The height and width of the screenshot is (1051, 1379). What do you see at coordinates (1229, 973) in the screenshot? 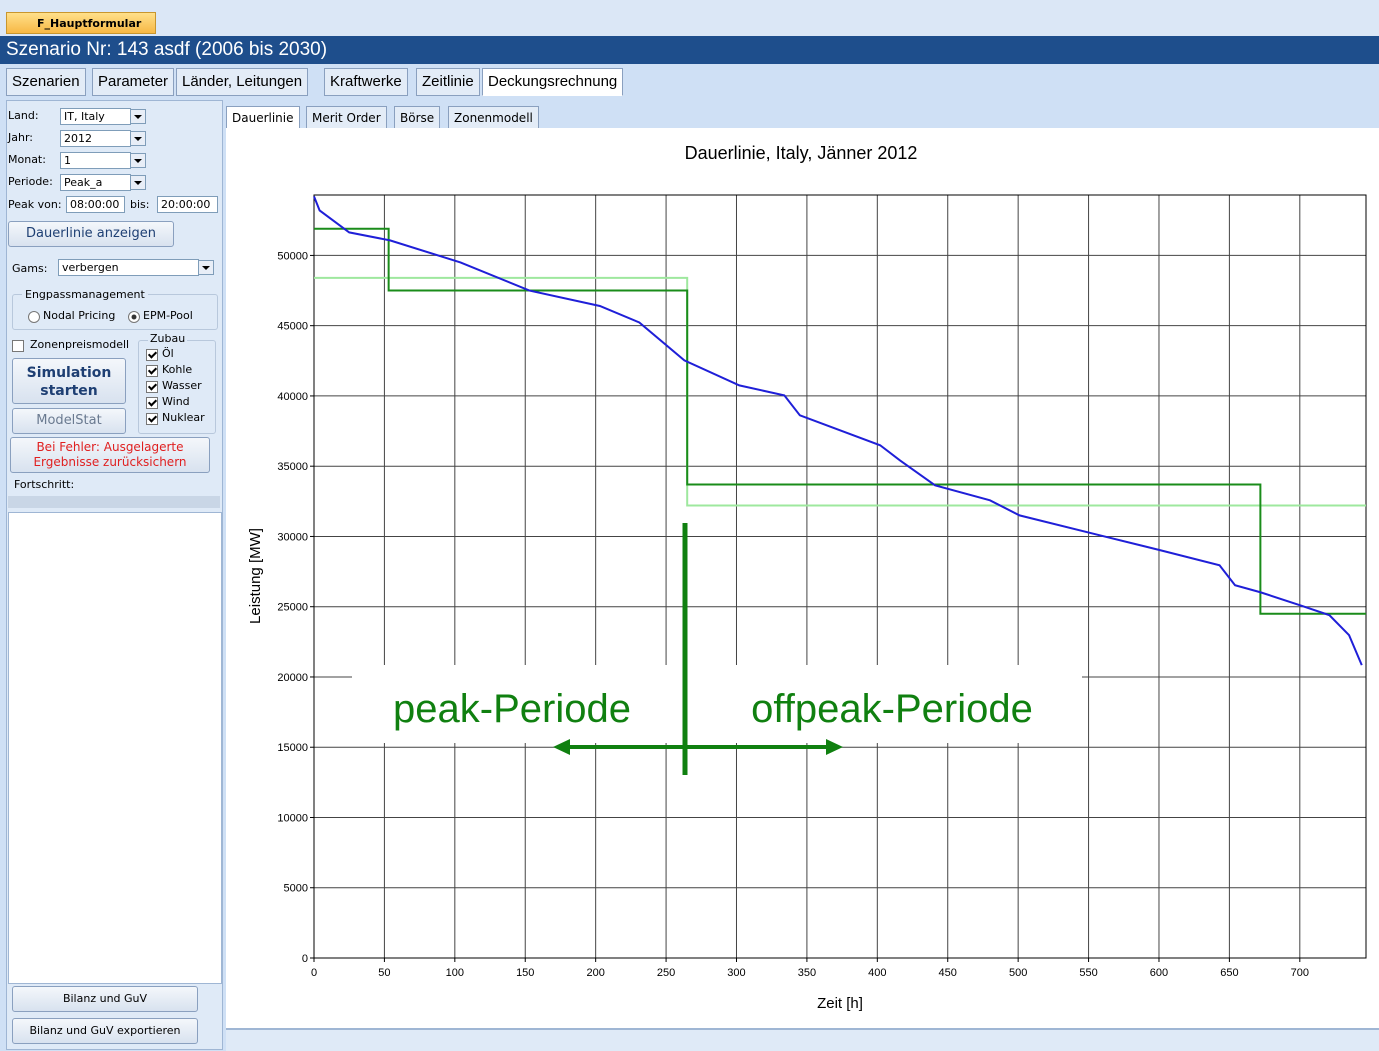
I see `x-tick-label: 650` at bounding box center [1229, 973].